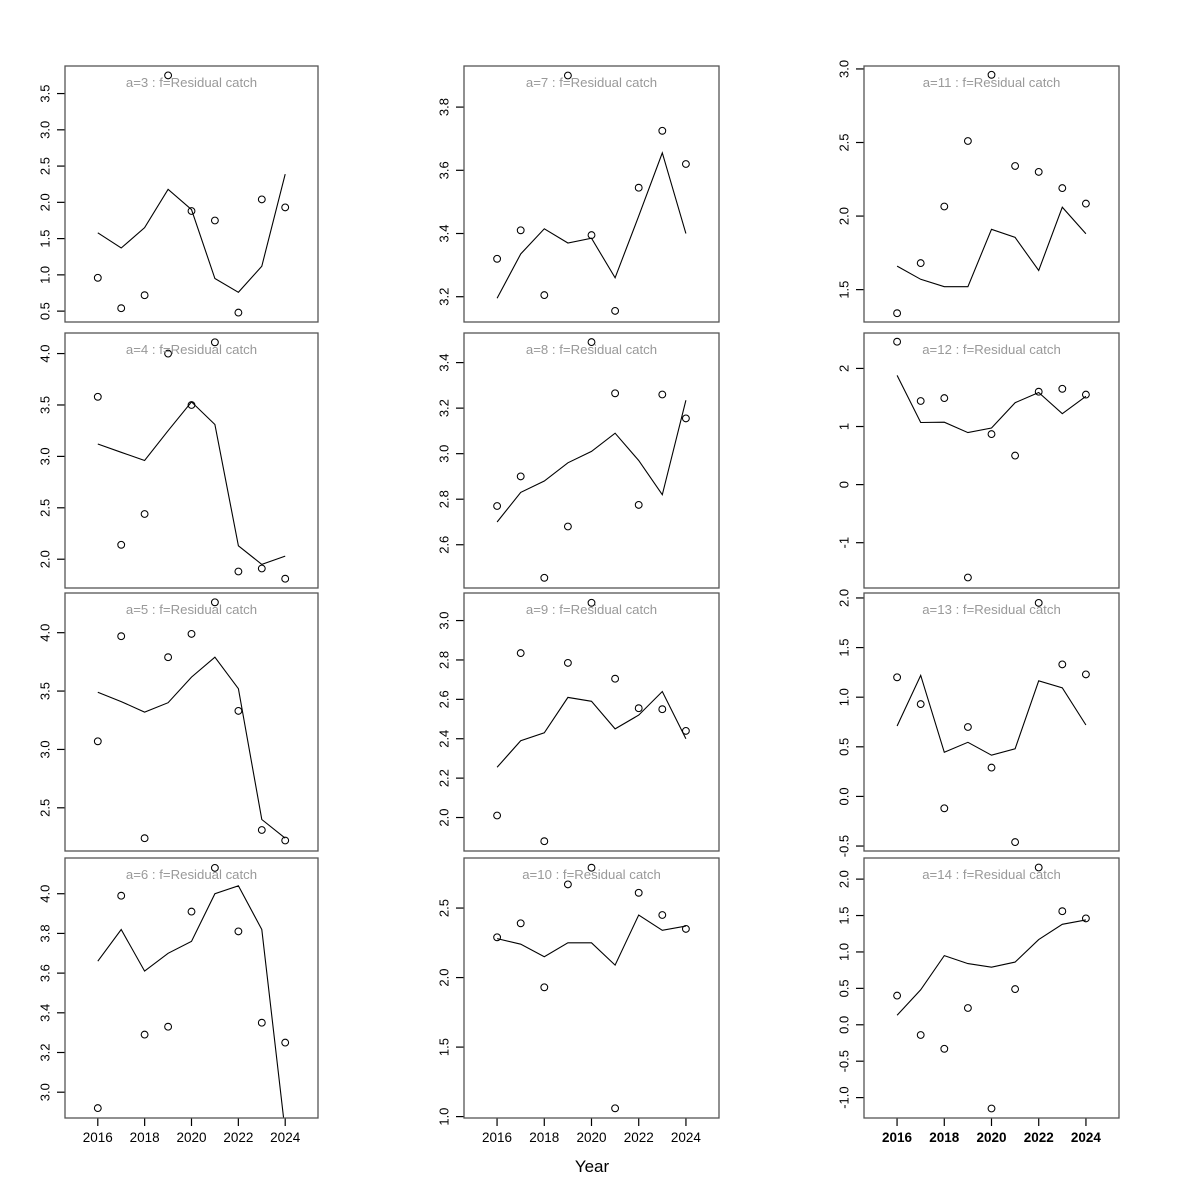  I want to click on y-tick-label: 3.2, so click(444, 408).